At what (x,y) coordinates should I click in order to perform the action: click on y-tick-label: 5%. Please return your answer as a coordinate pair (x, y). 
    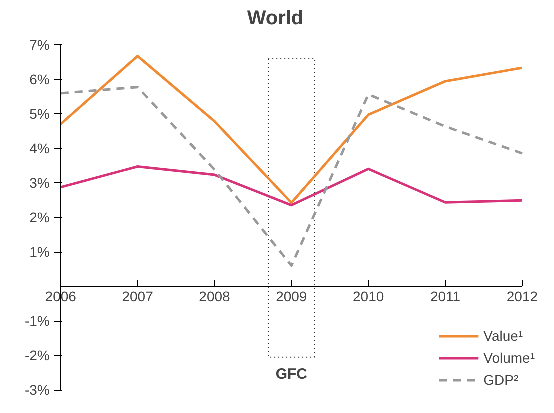
    Looking at the image, I should click on (40, 114).